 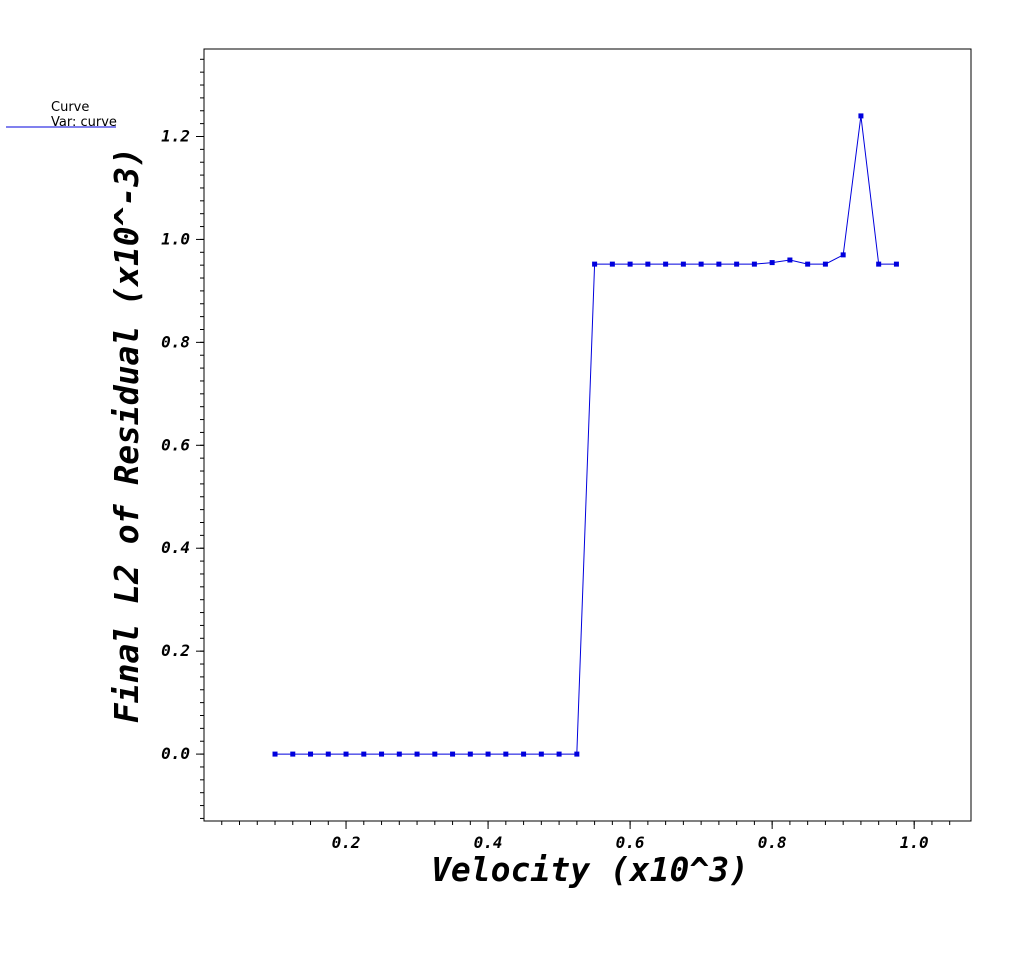 What do you see at coordinates (175, 135) in the screenshot?
I see `y-tick-label: 1.2` at bounding box center [175, 135].